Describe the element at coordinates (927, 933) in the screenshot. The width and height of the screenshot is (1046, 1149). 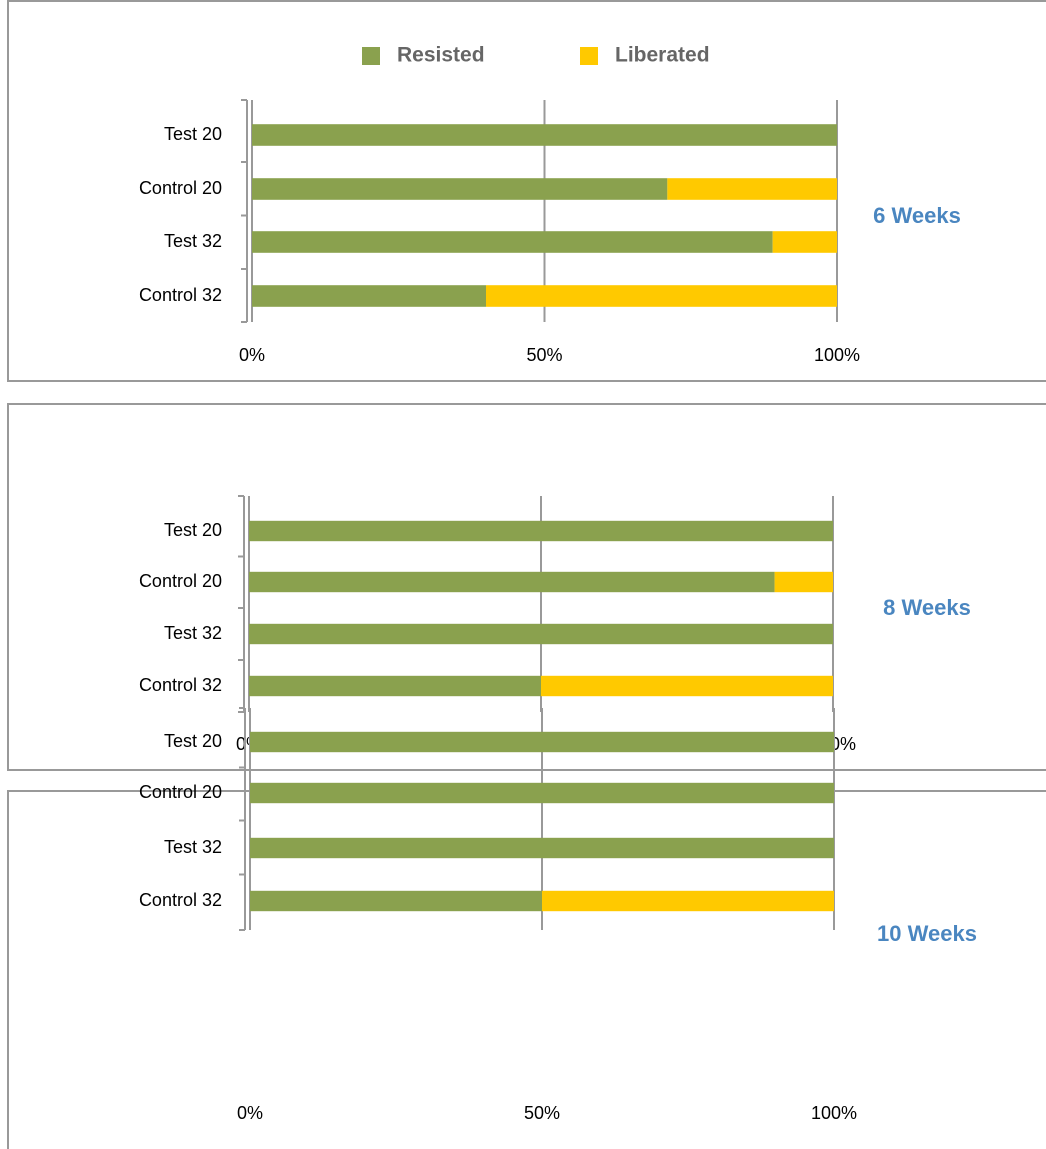
I see `annotation: 10 Weeks` at that location.